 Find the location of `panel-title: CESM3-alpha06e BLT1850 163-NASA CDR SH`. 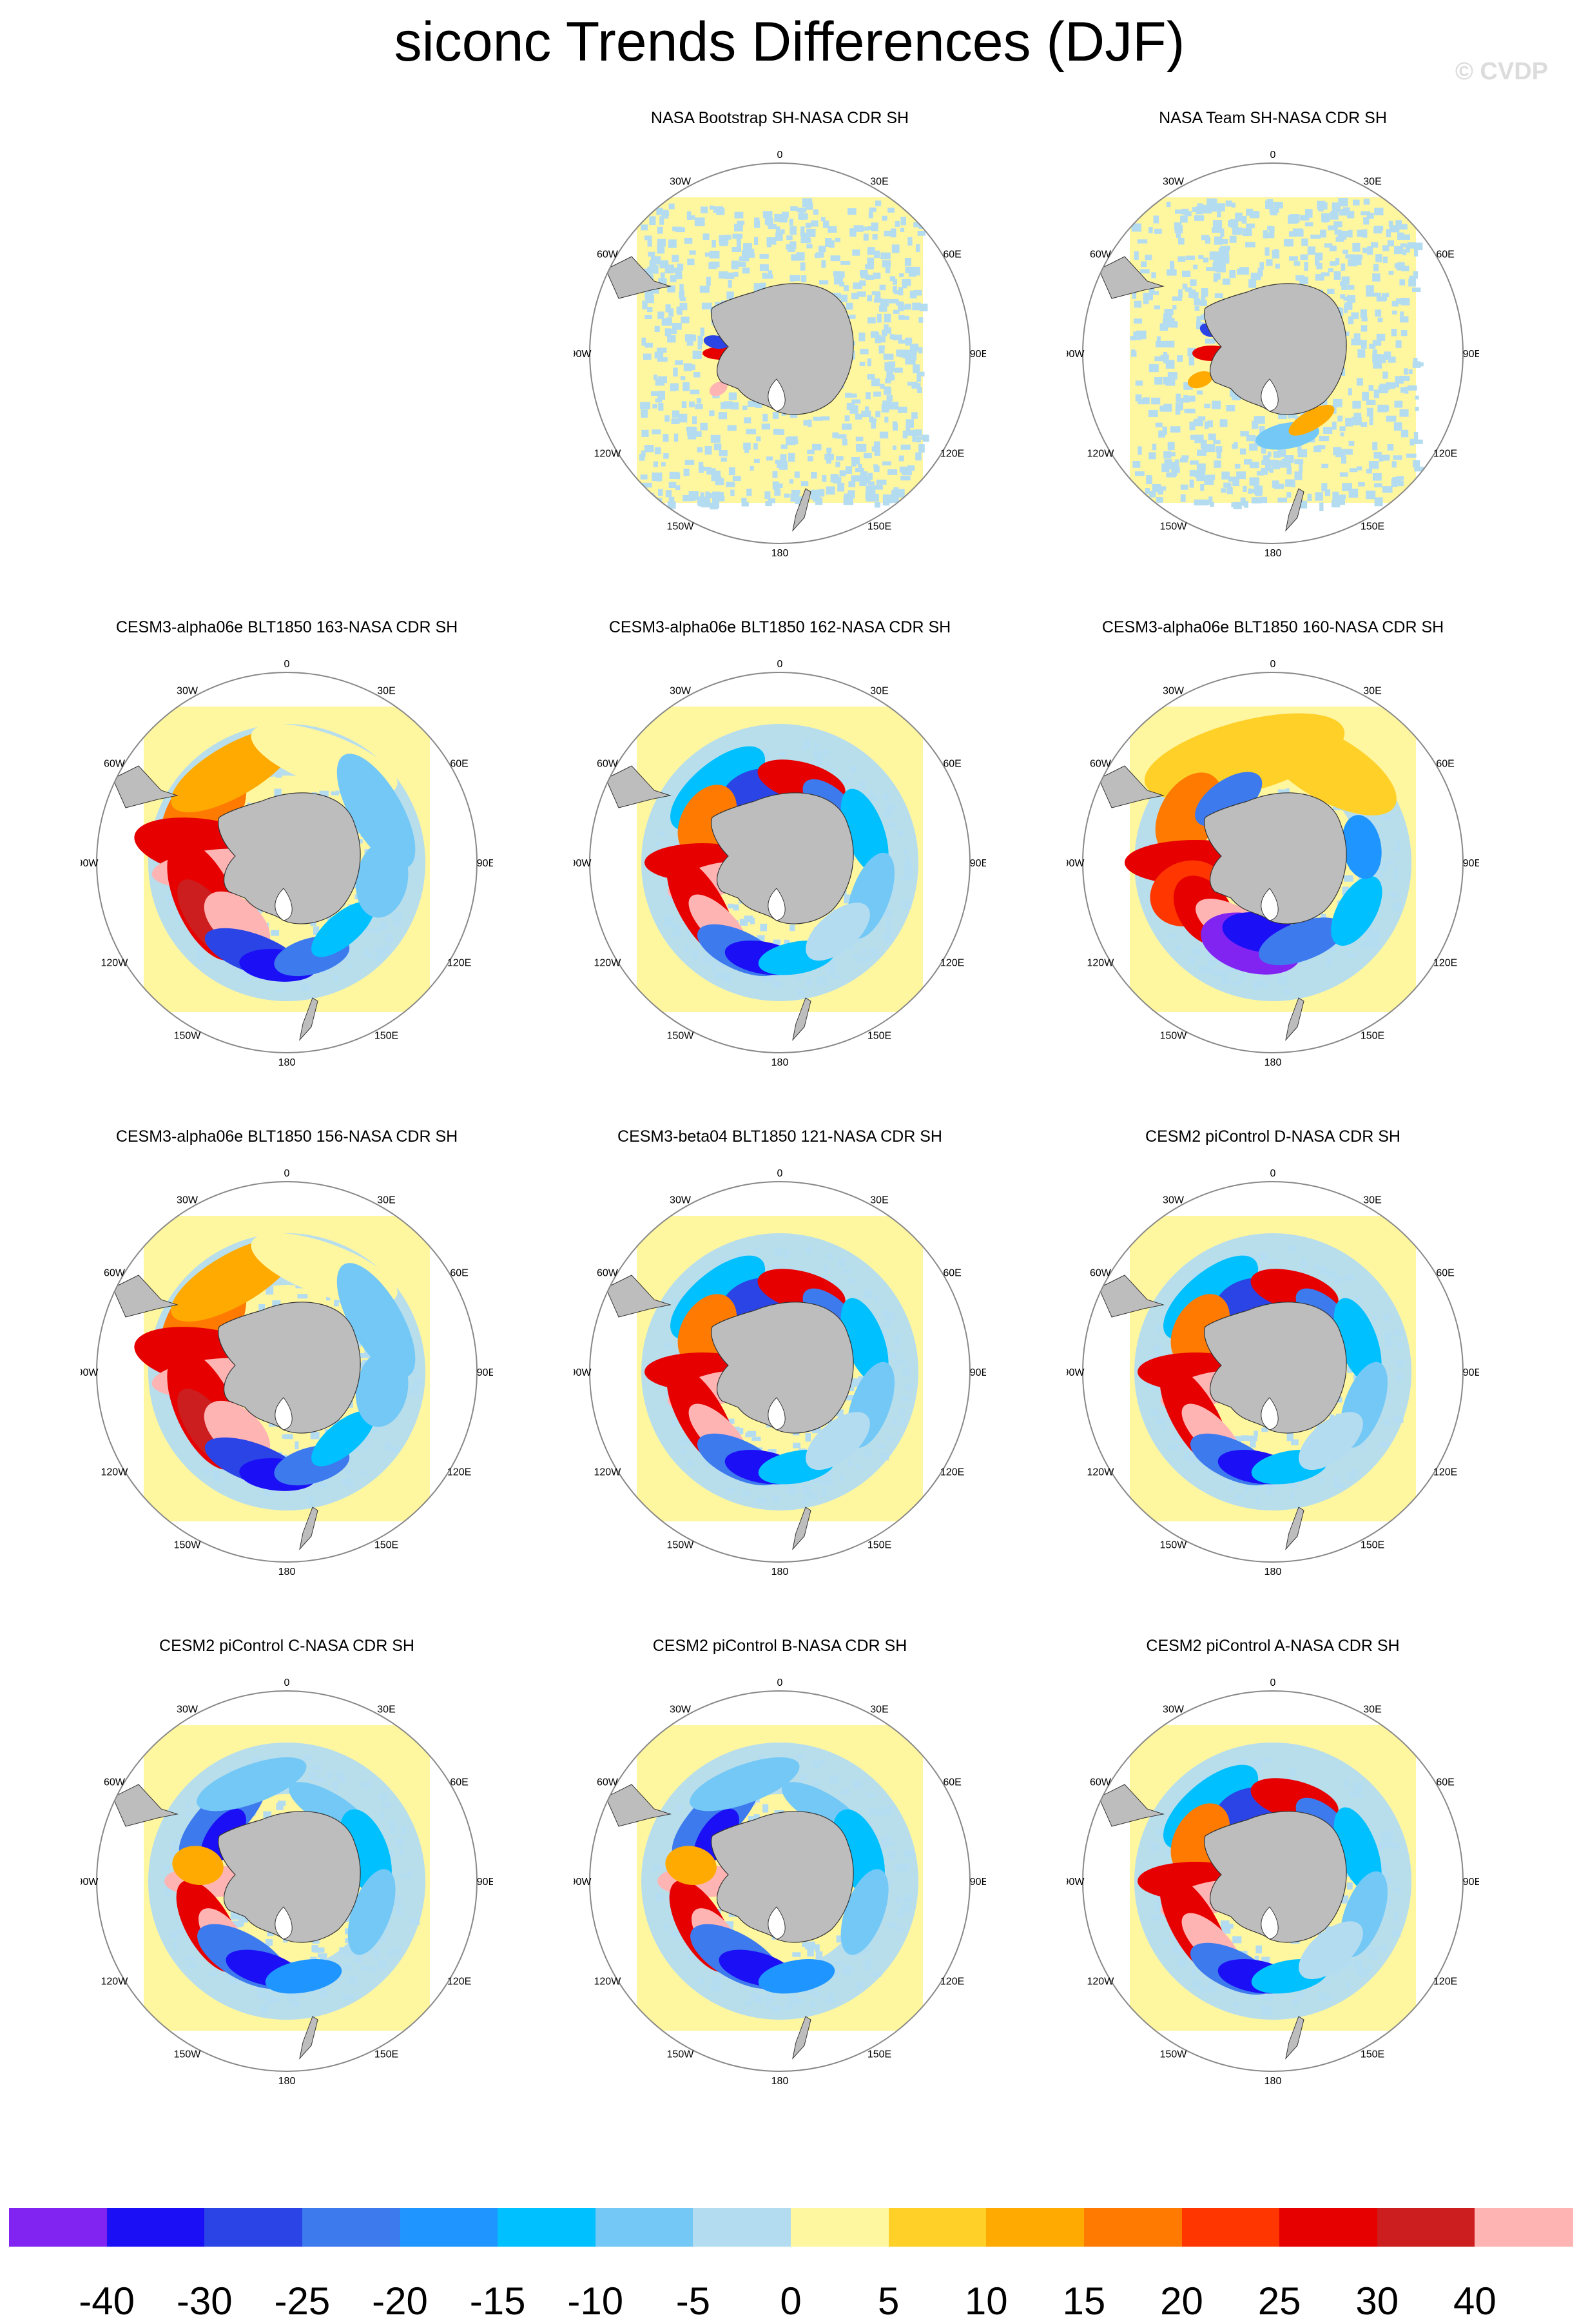

panel-title: CESM3-alpha06e BLT1850 163-NASA CDR SH is located at coordinates (286, 627).